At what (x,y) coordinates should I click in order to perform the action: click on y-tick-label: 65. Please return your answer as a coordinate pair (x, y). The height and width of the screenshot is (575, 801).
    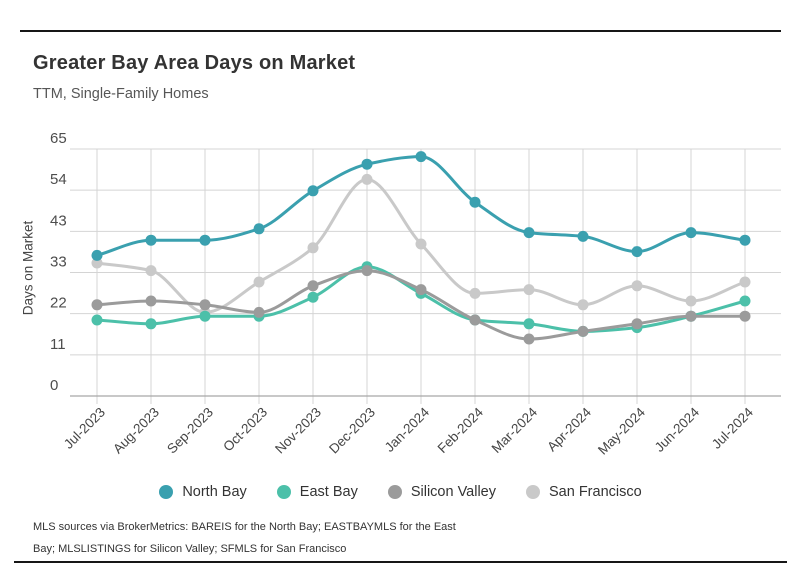
    Looking at the image, I should click on (58, 138).